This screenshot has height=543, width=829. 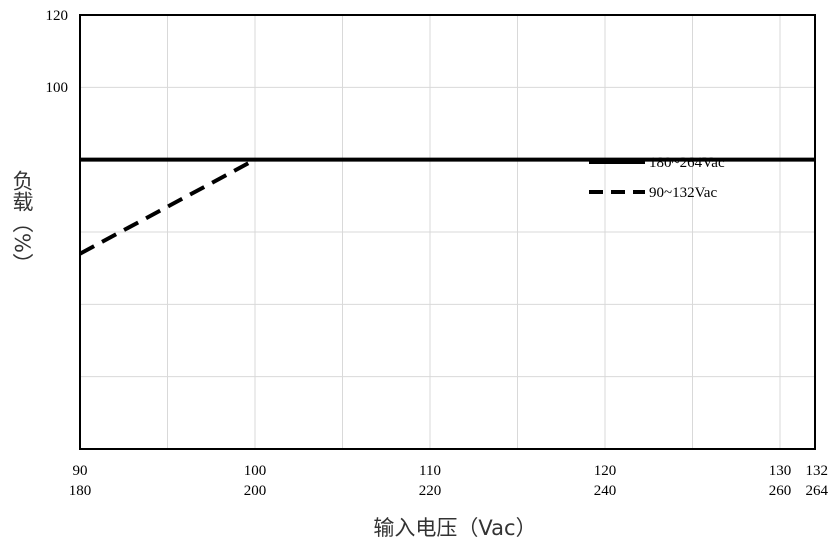 What do you see at coordinates (430, 491) in the screenshot?
I see `x-tick-label-row2: 220` at bounding box center [430, 491].